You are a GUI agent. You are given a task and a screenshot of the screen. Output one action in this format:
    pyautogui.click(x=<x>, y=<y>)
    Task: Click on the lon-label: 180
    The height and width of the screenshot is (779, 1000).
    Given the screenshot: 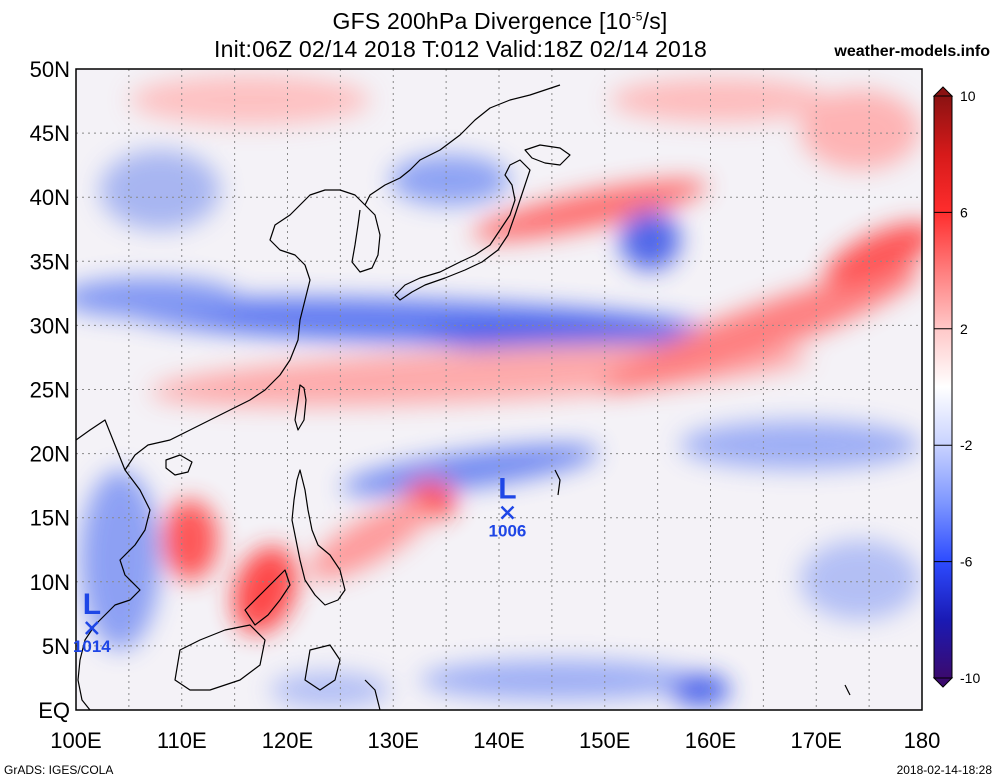 What is the action you would take?
    pyautogui.click(x=922, y=740)
    